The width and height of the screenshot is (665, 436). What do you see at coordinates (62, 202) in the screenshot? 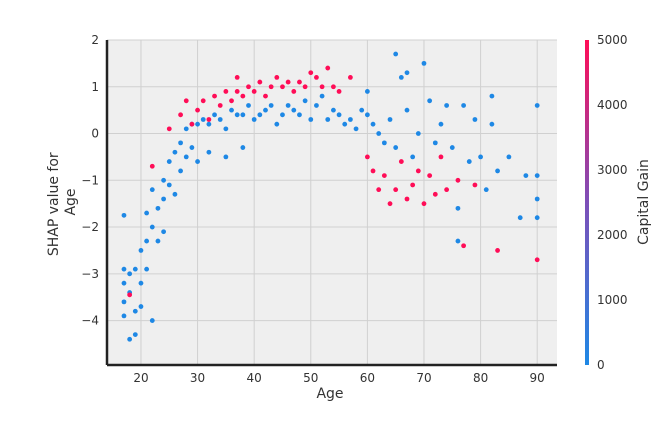
I see `y-axis-label: SHAP value for Age` at bounding box center [62, 202].